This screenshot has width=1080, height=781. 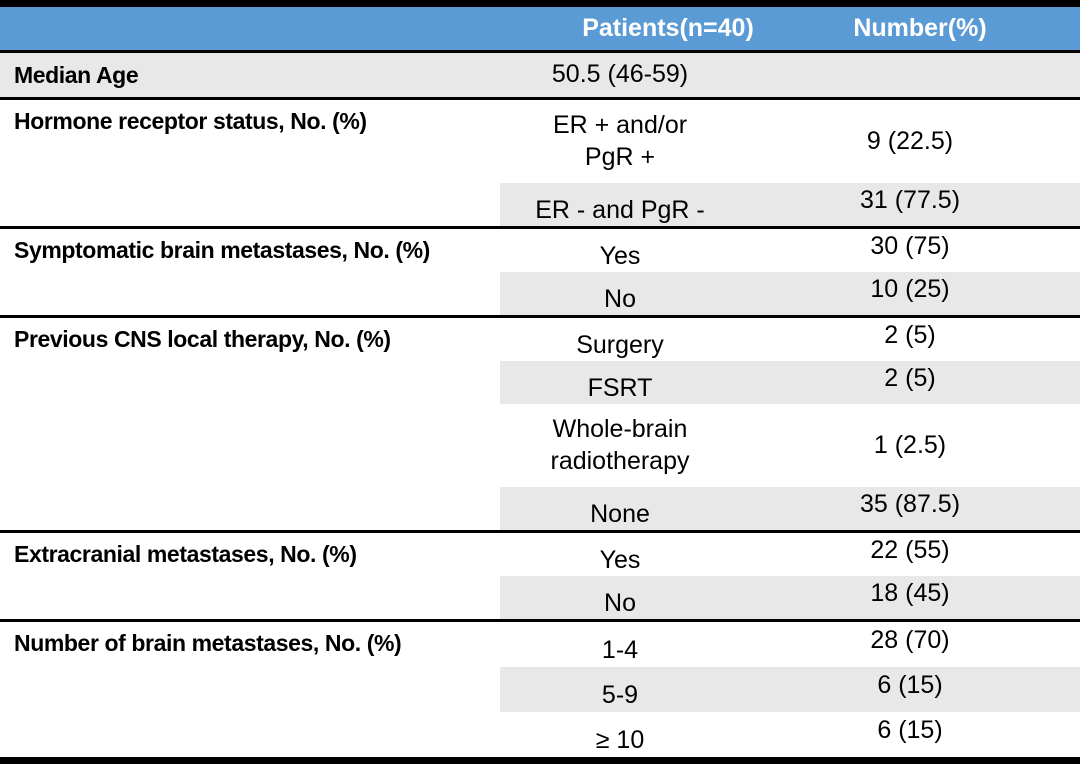 I want to click on table-row: FSRT 2 (5), so click(x=790, y=382).